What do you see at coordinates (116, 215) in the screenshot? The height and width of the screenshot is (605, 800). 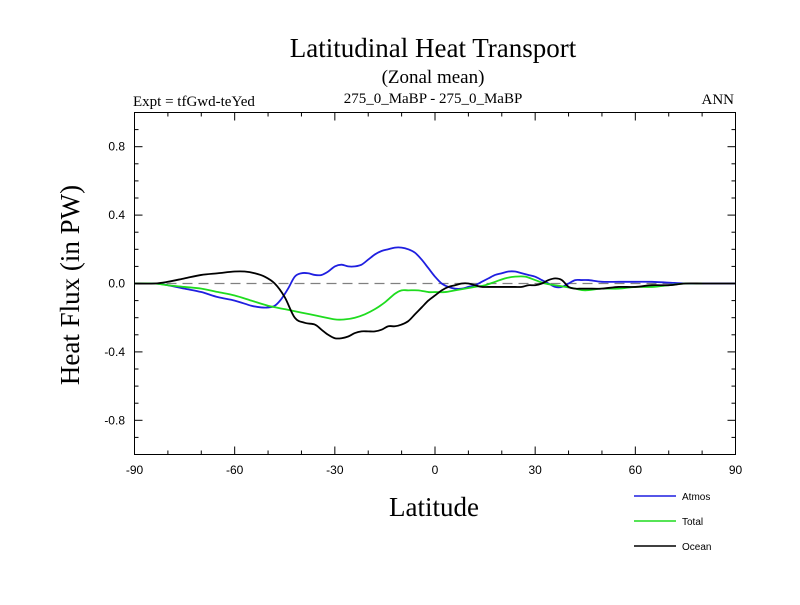 I see `y-tick-label: 0.4` at bounding box center [116, 215].